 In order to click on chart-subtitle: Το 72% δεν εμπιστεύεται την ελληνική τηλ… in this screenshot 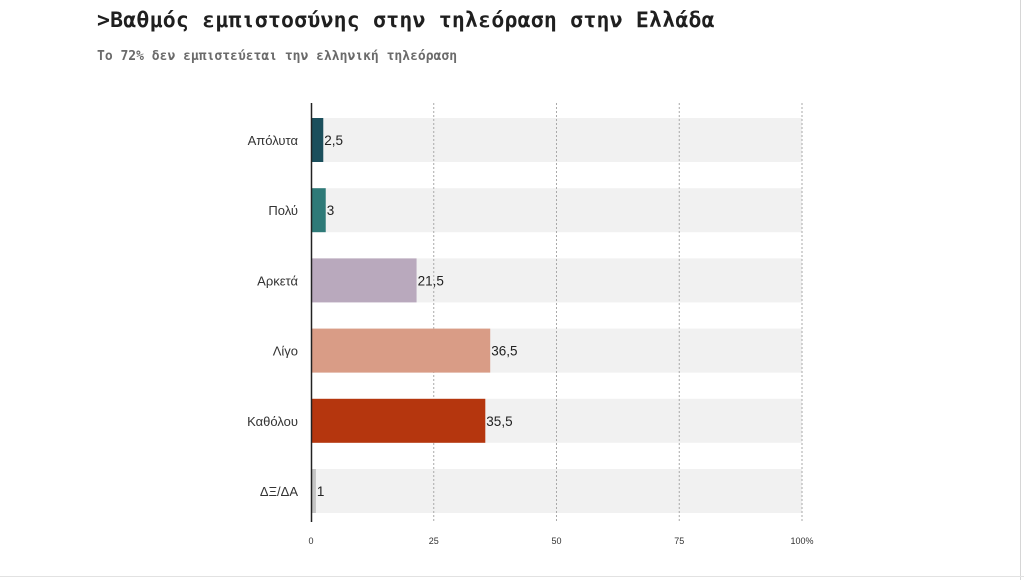, I will do `click(277, 56)`.